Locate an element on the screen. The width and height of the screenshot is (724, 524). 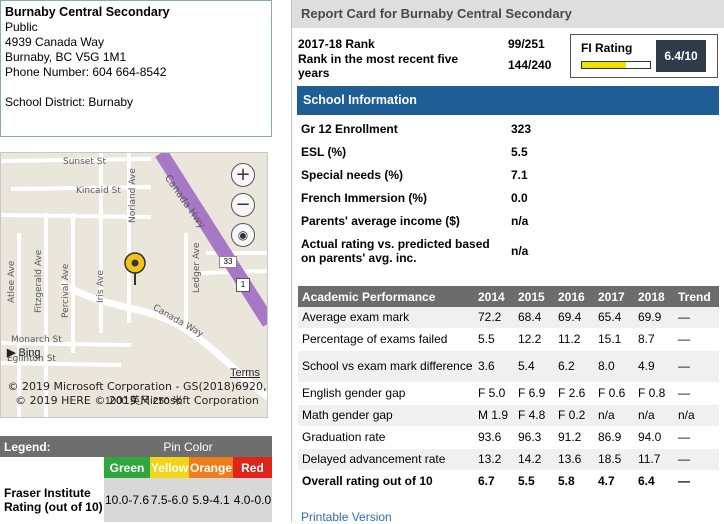
street-label: Norland Ave is located at coordinates (133, 195).